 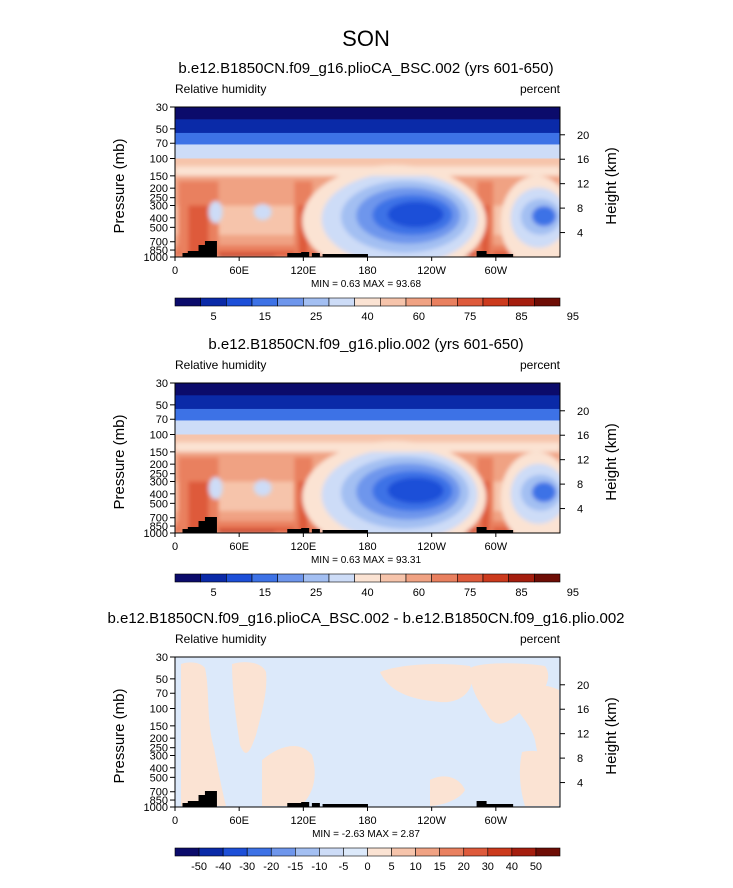 I want to click on y-tick-label: 100, so click(x=159, y=436).